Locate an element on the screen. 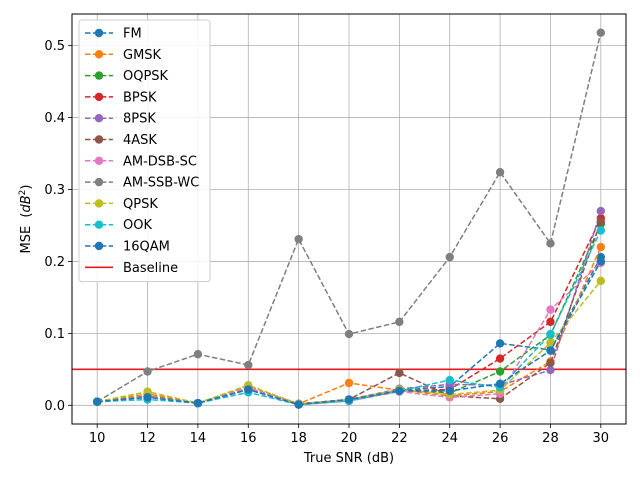 The width and height of the screenshot is (640, 480). legend-entry: BPSK is located at coordinates (121, 97).